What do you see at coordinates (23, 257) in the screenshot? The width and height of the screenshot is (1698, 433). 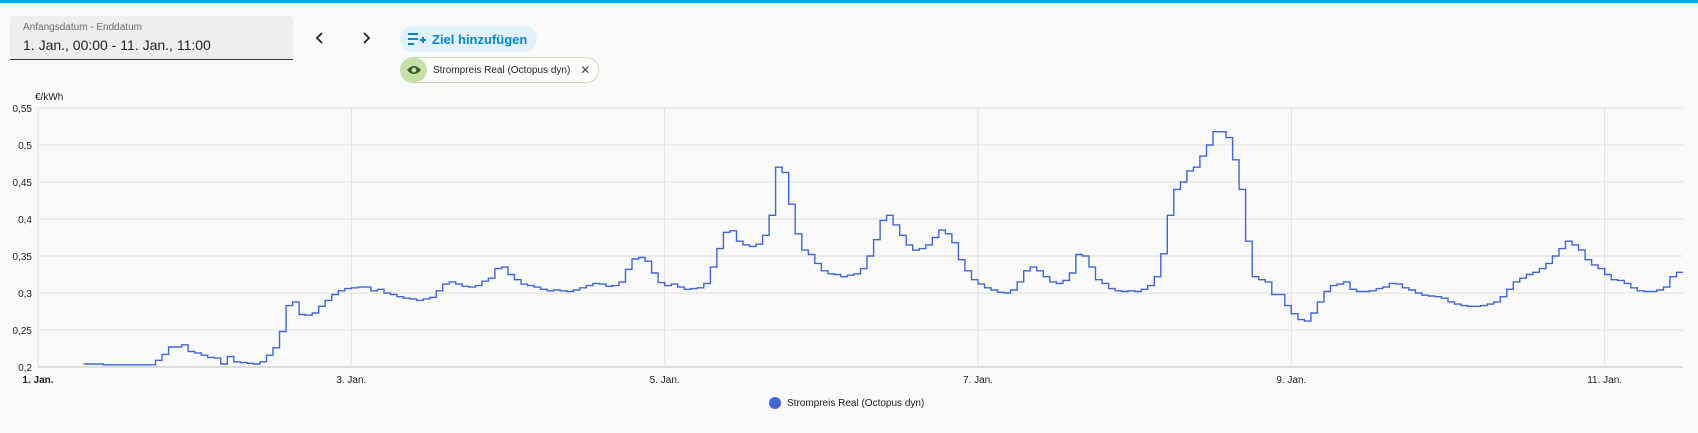 I see `y-tick-label: 0,35` at bounding box center [23, 257].